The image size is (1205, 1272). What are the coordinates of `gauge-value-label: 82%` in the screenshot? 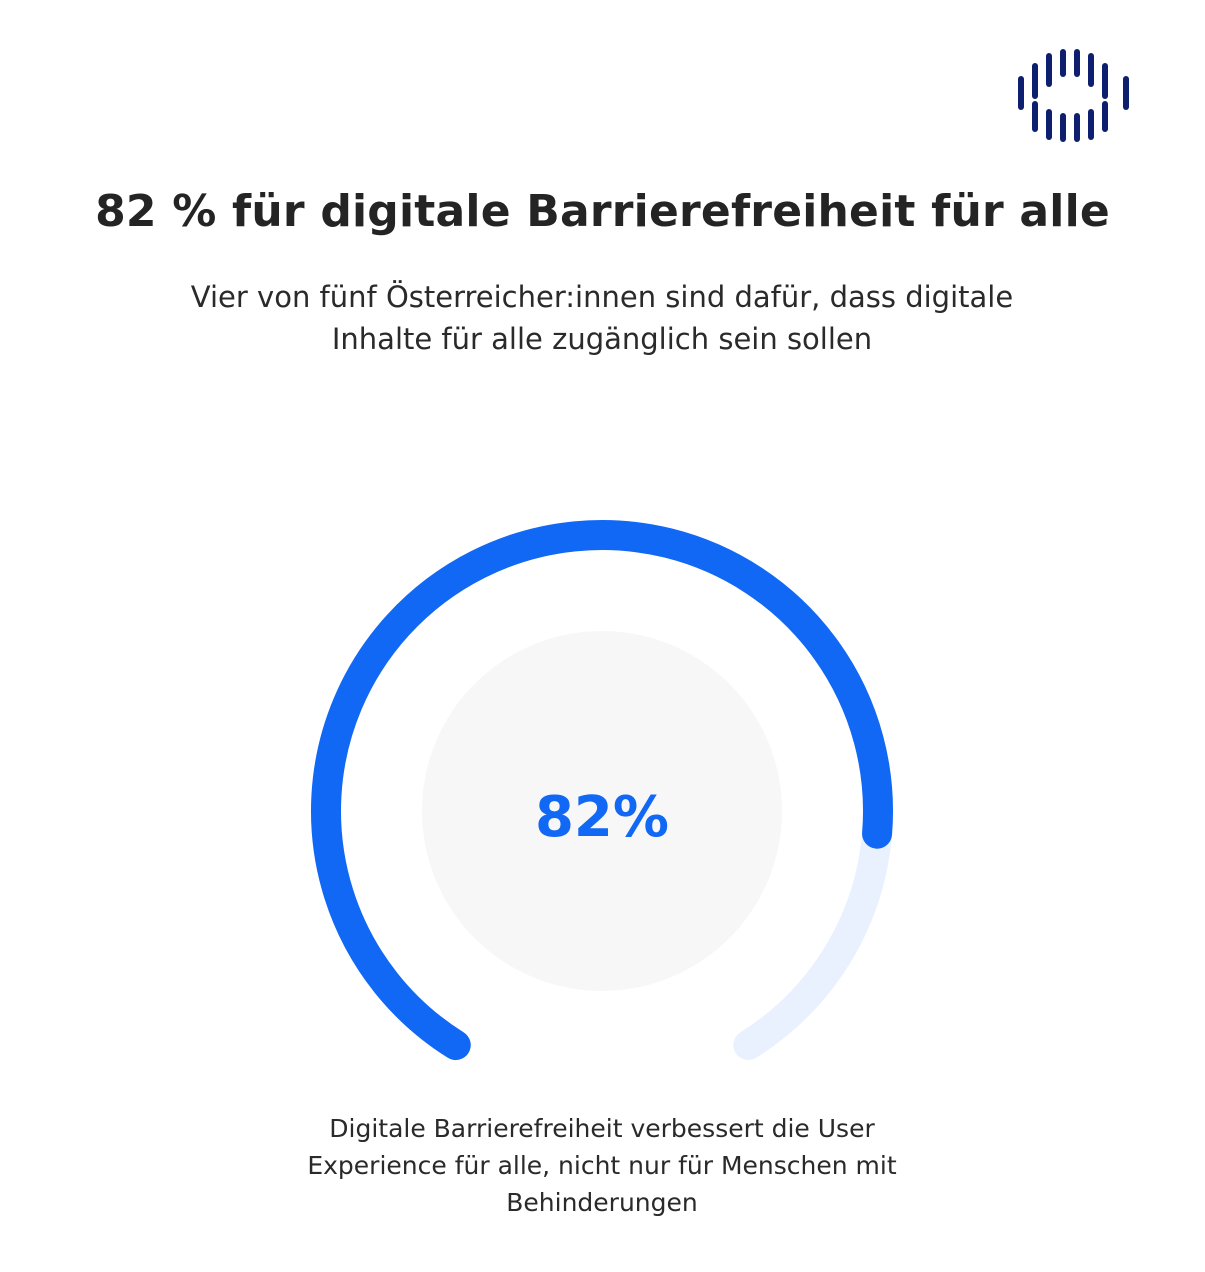 It's located at (602, 817).